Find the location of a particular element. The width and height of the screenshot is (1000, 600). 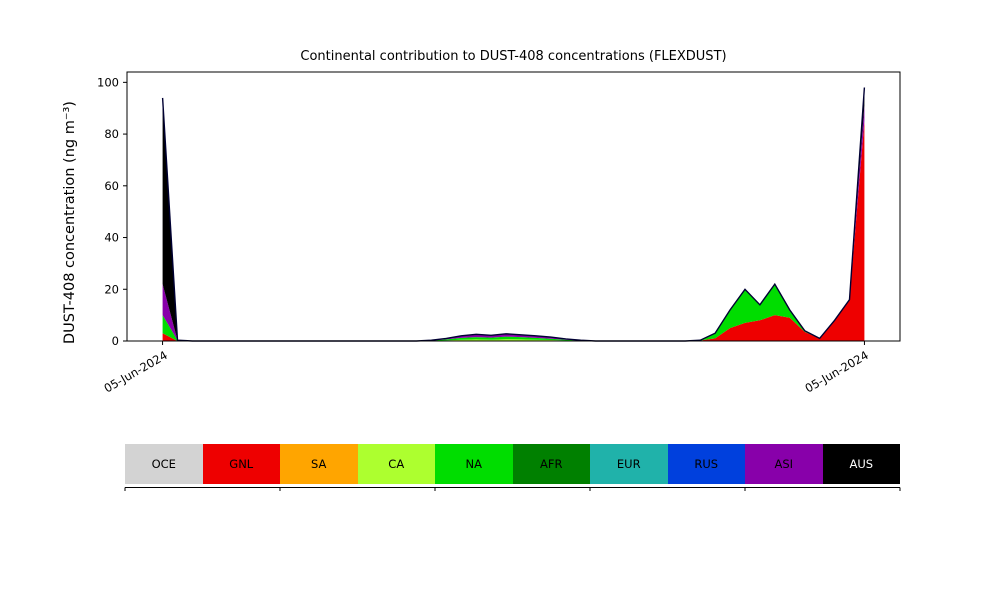

legend-item-sa: SA is located at coordinates (319, 464).